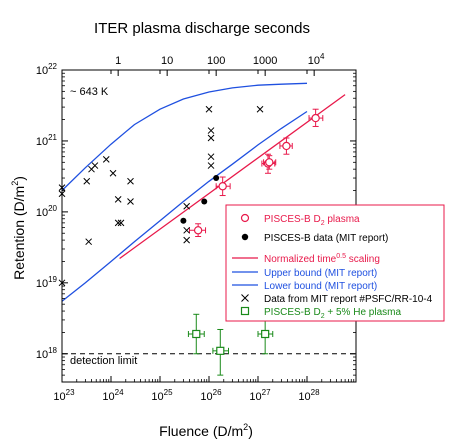 The height and width of the screenshot is (442, 452). Describe the element at coordinates (202, 28) in the screenshot. I see `chart-title: ITER plasma discharge seconds` at that location.